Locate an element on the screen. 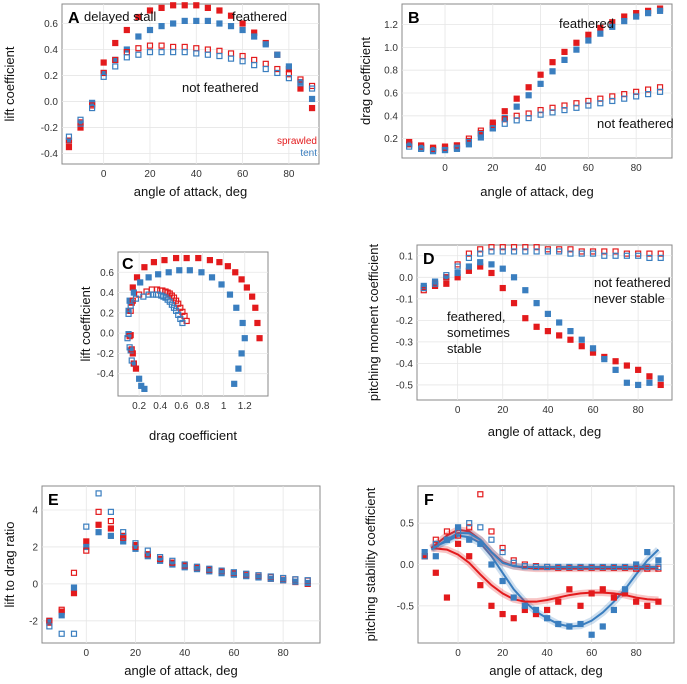 The image size is (687, 684). annotation: sometimes is located at coordinates (478, 332).